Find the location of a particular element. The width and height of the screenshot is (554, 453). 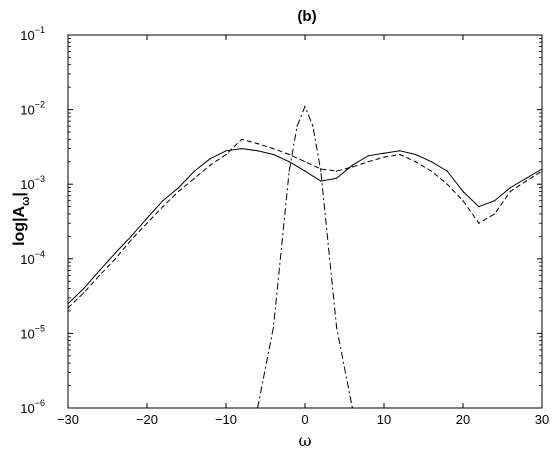

x-tick-label: −20 is located at coordinates (147, 419).